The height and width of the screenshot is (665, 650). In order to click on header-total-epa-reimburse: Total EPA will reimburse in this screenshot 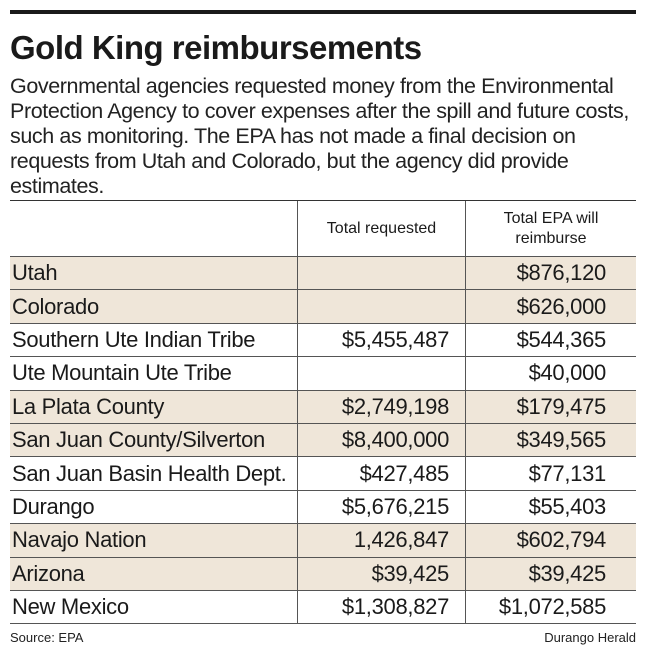, I will do `click(551, 228)`.